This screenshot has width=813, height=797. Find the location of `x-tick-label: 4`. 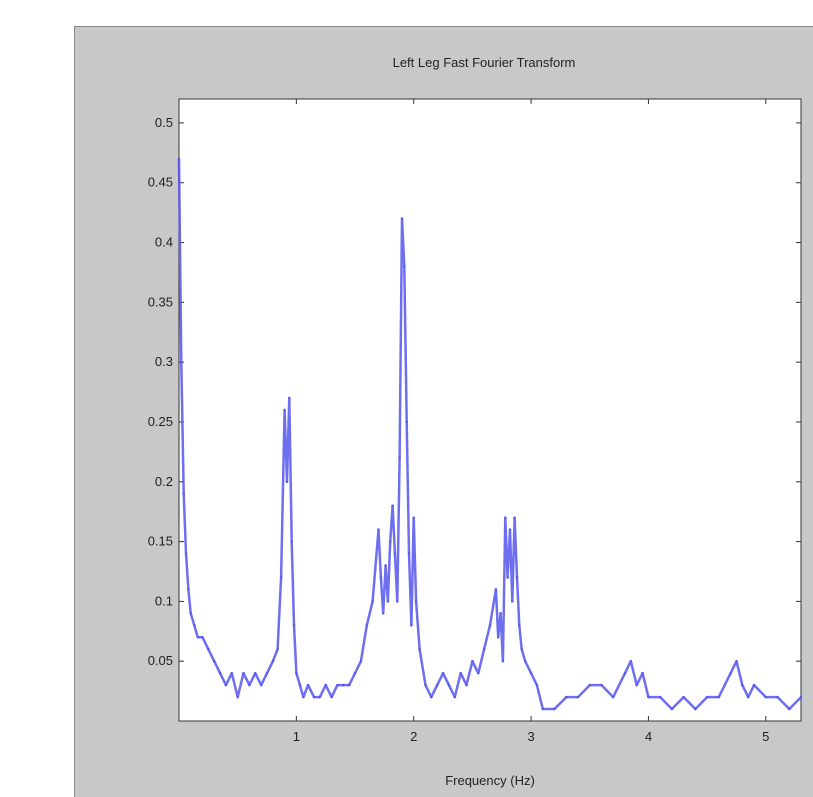

x-tick-label: 4 is located at coordinates (648, 736).